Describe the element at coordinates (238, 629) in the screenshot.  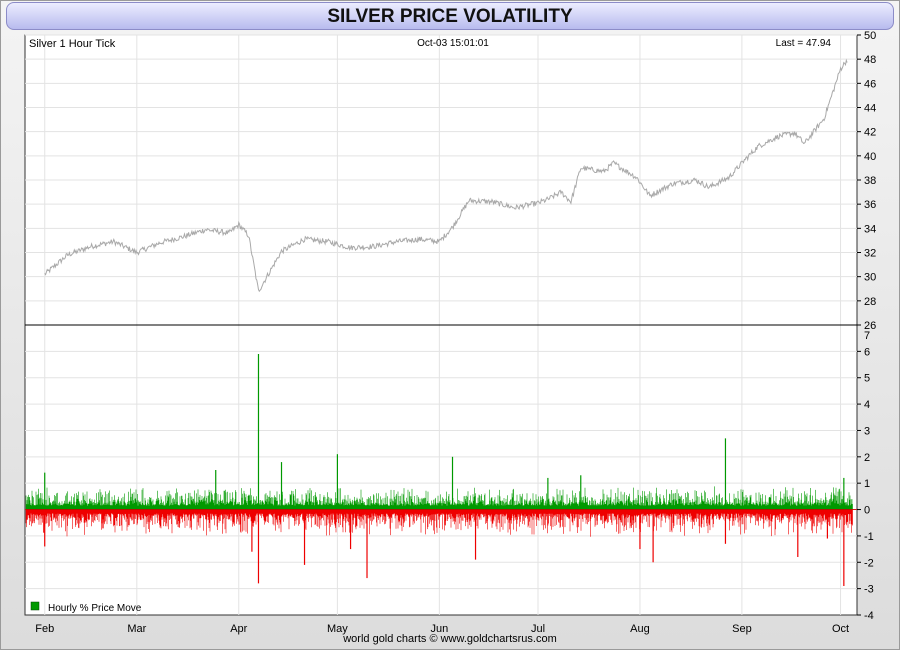
I see `month-label: Apr` at that location.